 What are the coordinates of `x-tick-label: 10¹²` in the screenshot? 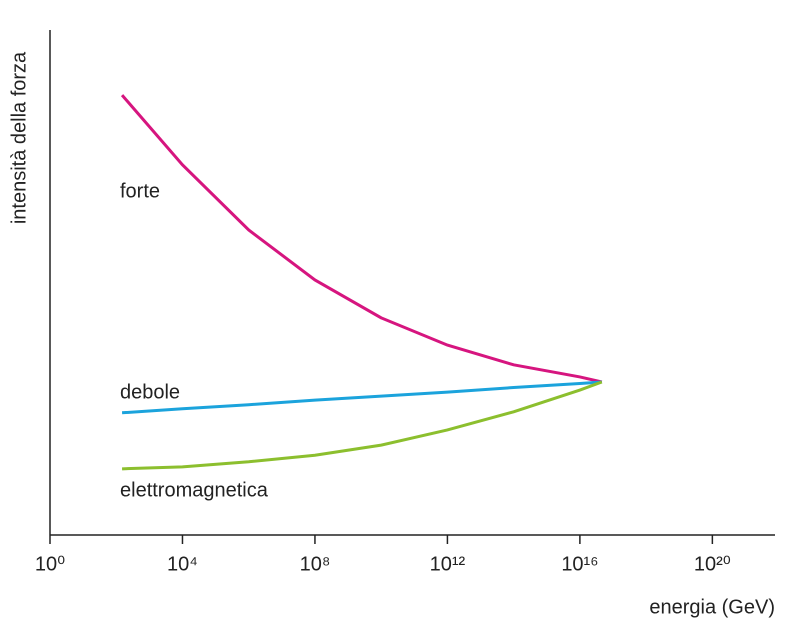 It's located at (448, 564).